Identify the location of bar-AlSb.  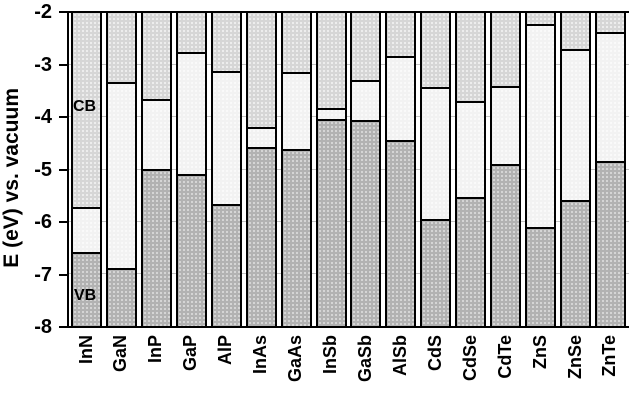
(400, 169).